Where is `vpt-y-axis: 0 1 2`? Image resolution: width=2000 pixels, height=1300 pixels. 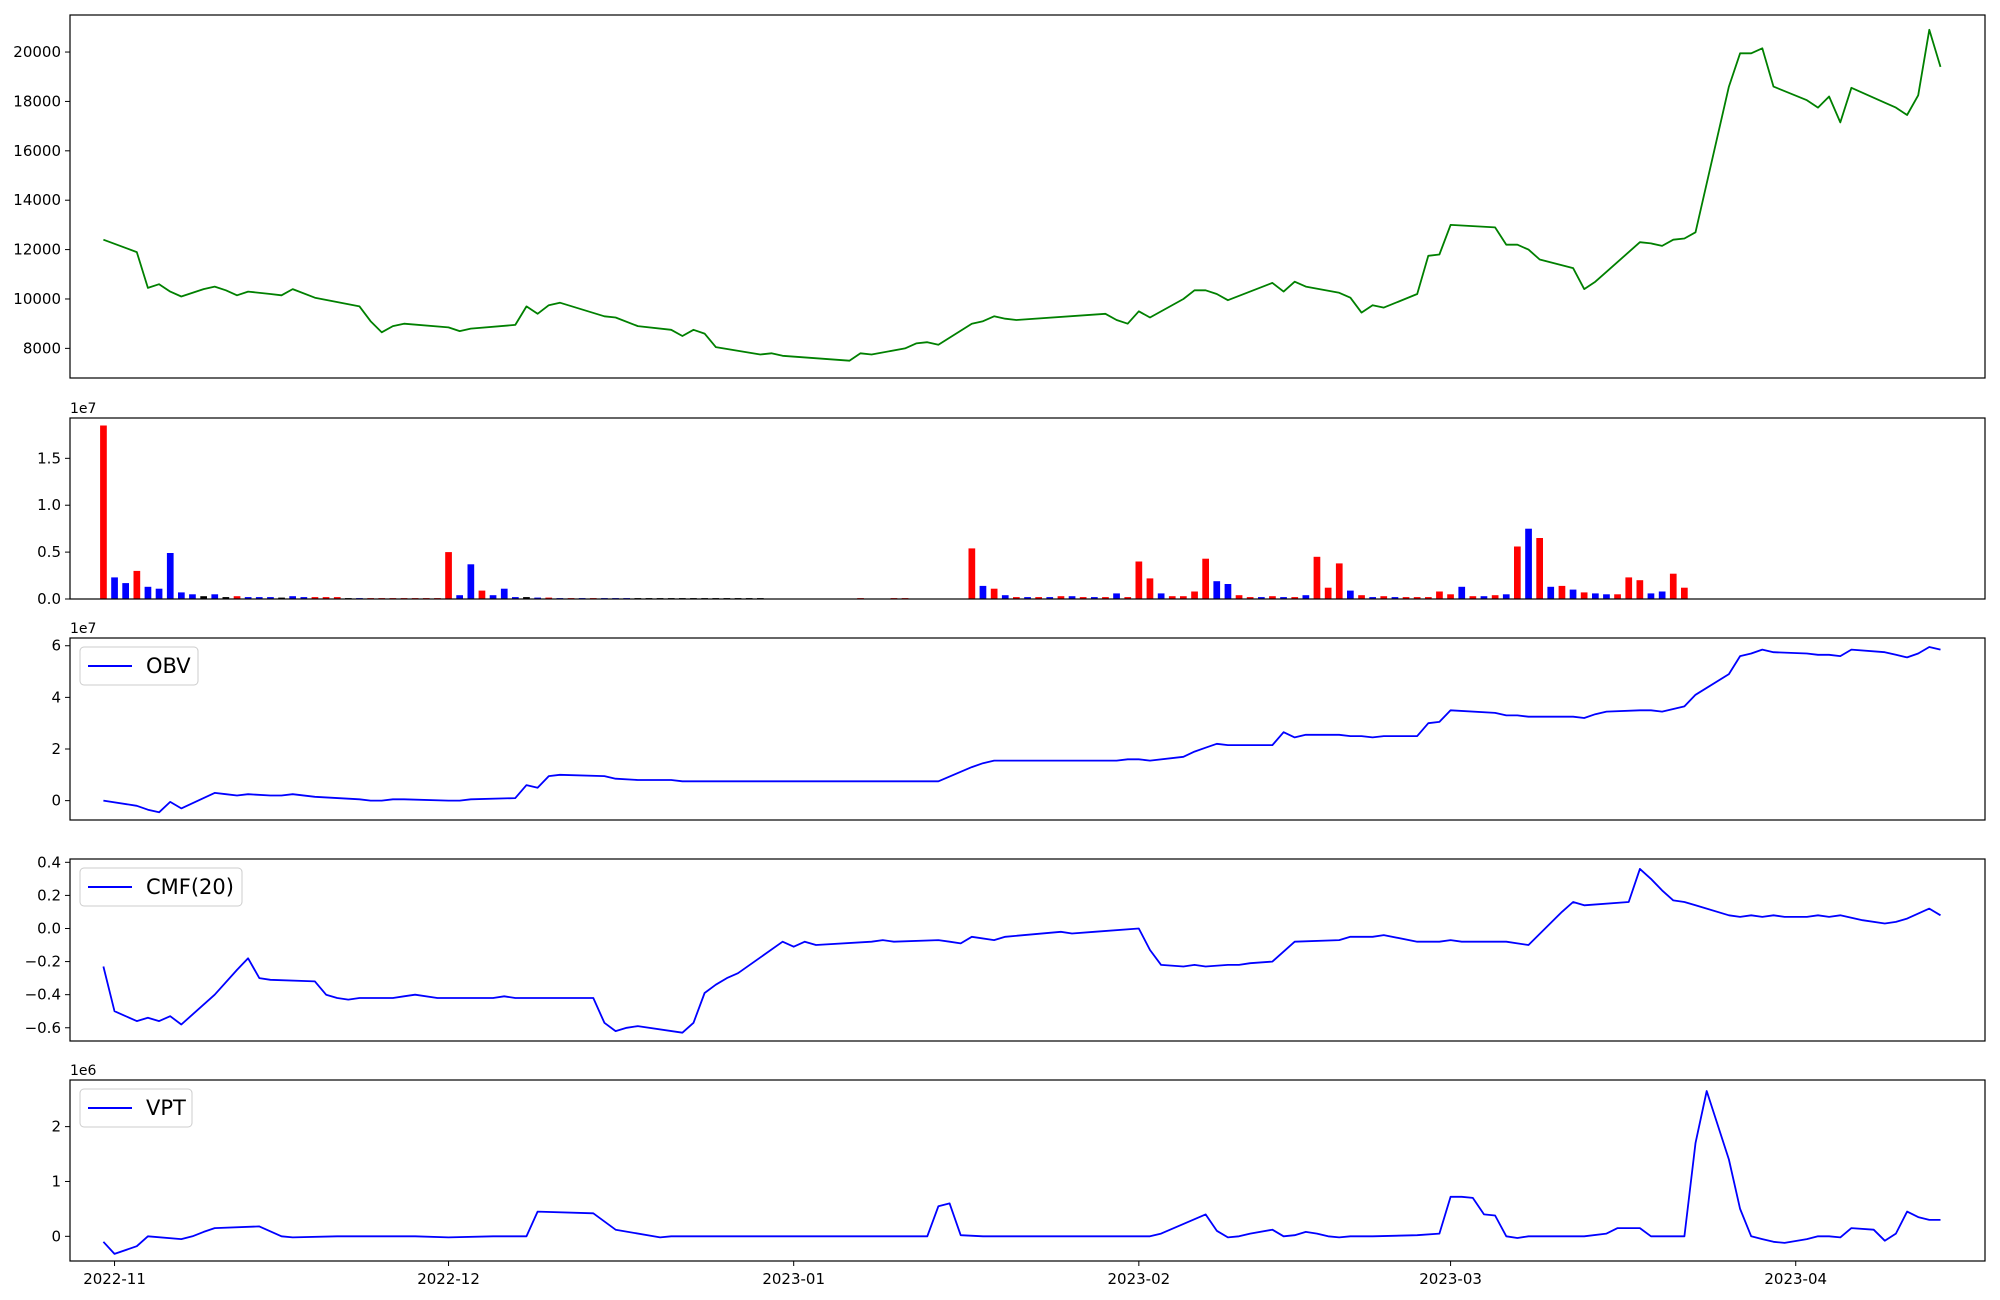
vpt-y-axis: 0 1 2 is located at coordinates (60, 1181).